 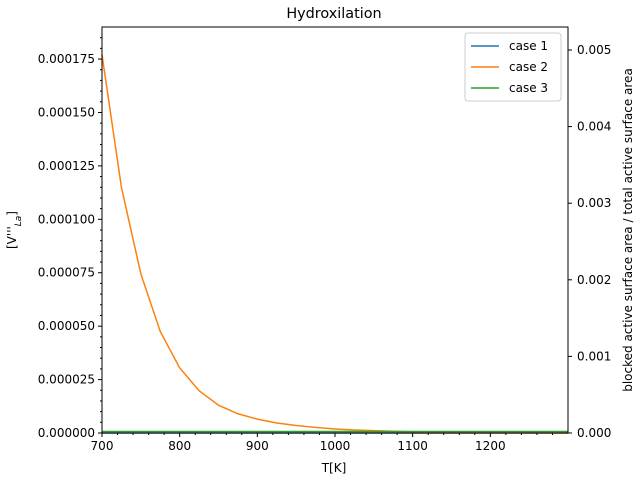 I want to click on y-right-tick-label: 0.003, so click(x=594, y=203).